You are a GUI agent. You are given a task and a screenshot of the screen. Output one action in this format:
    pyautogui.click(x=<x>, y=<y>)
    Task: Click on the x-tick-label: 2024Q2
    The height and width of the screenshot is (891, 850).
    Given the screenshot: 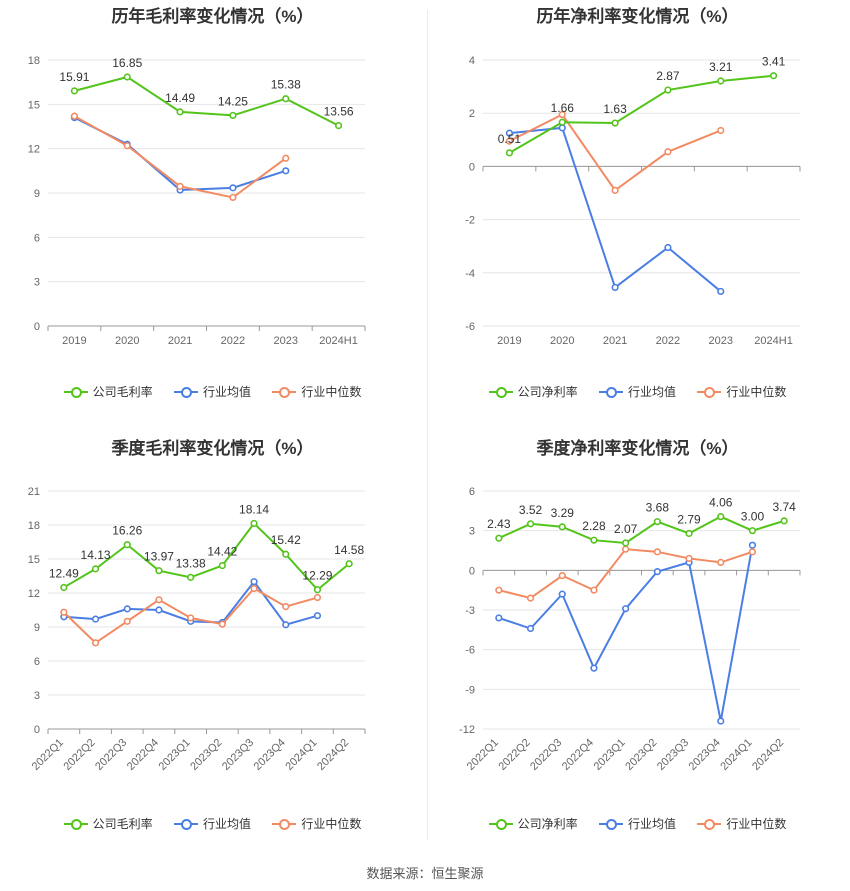 What is the action you would take?
    pyautogui.click(x=333, y=755)
    